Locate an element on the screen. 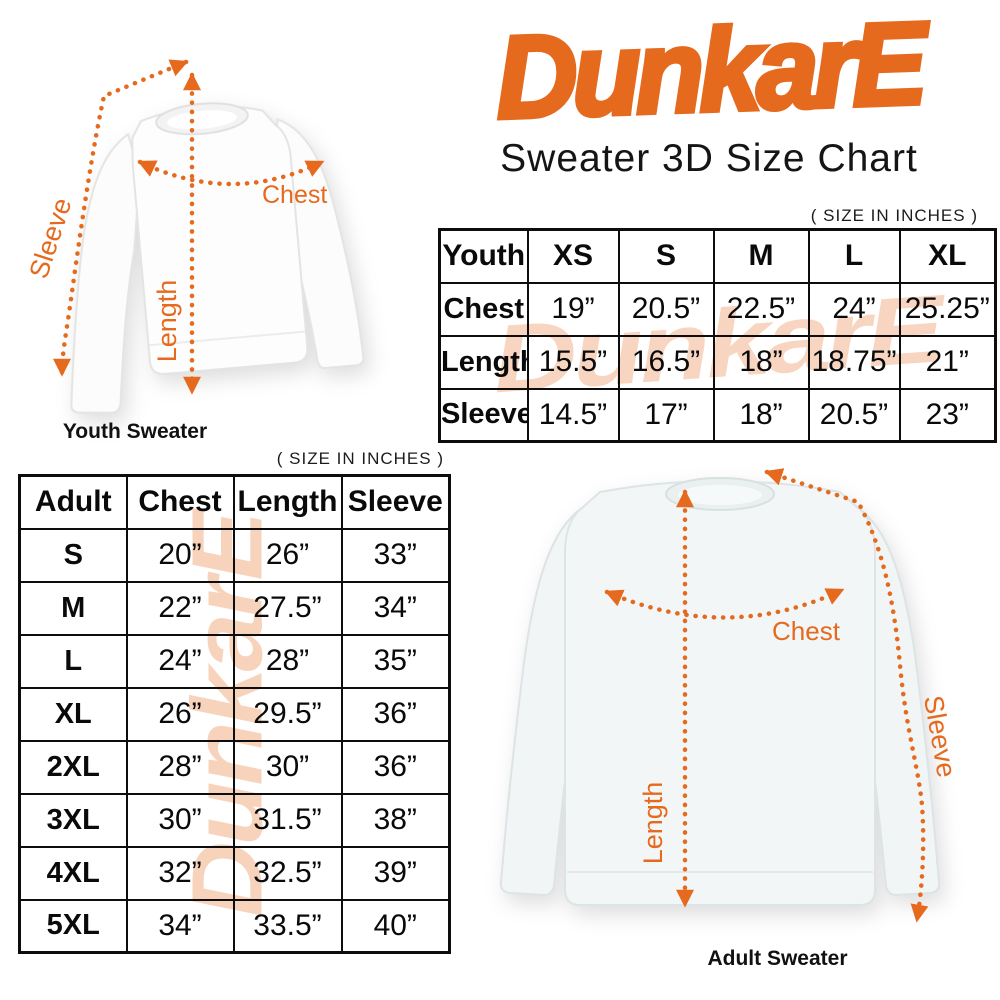  size-value: 20” is located at coordinates (180, 555).